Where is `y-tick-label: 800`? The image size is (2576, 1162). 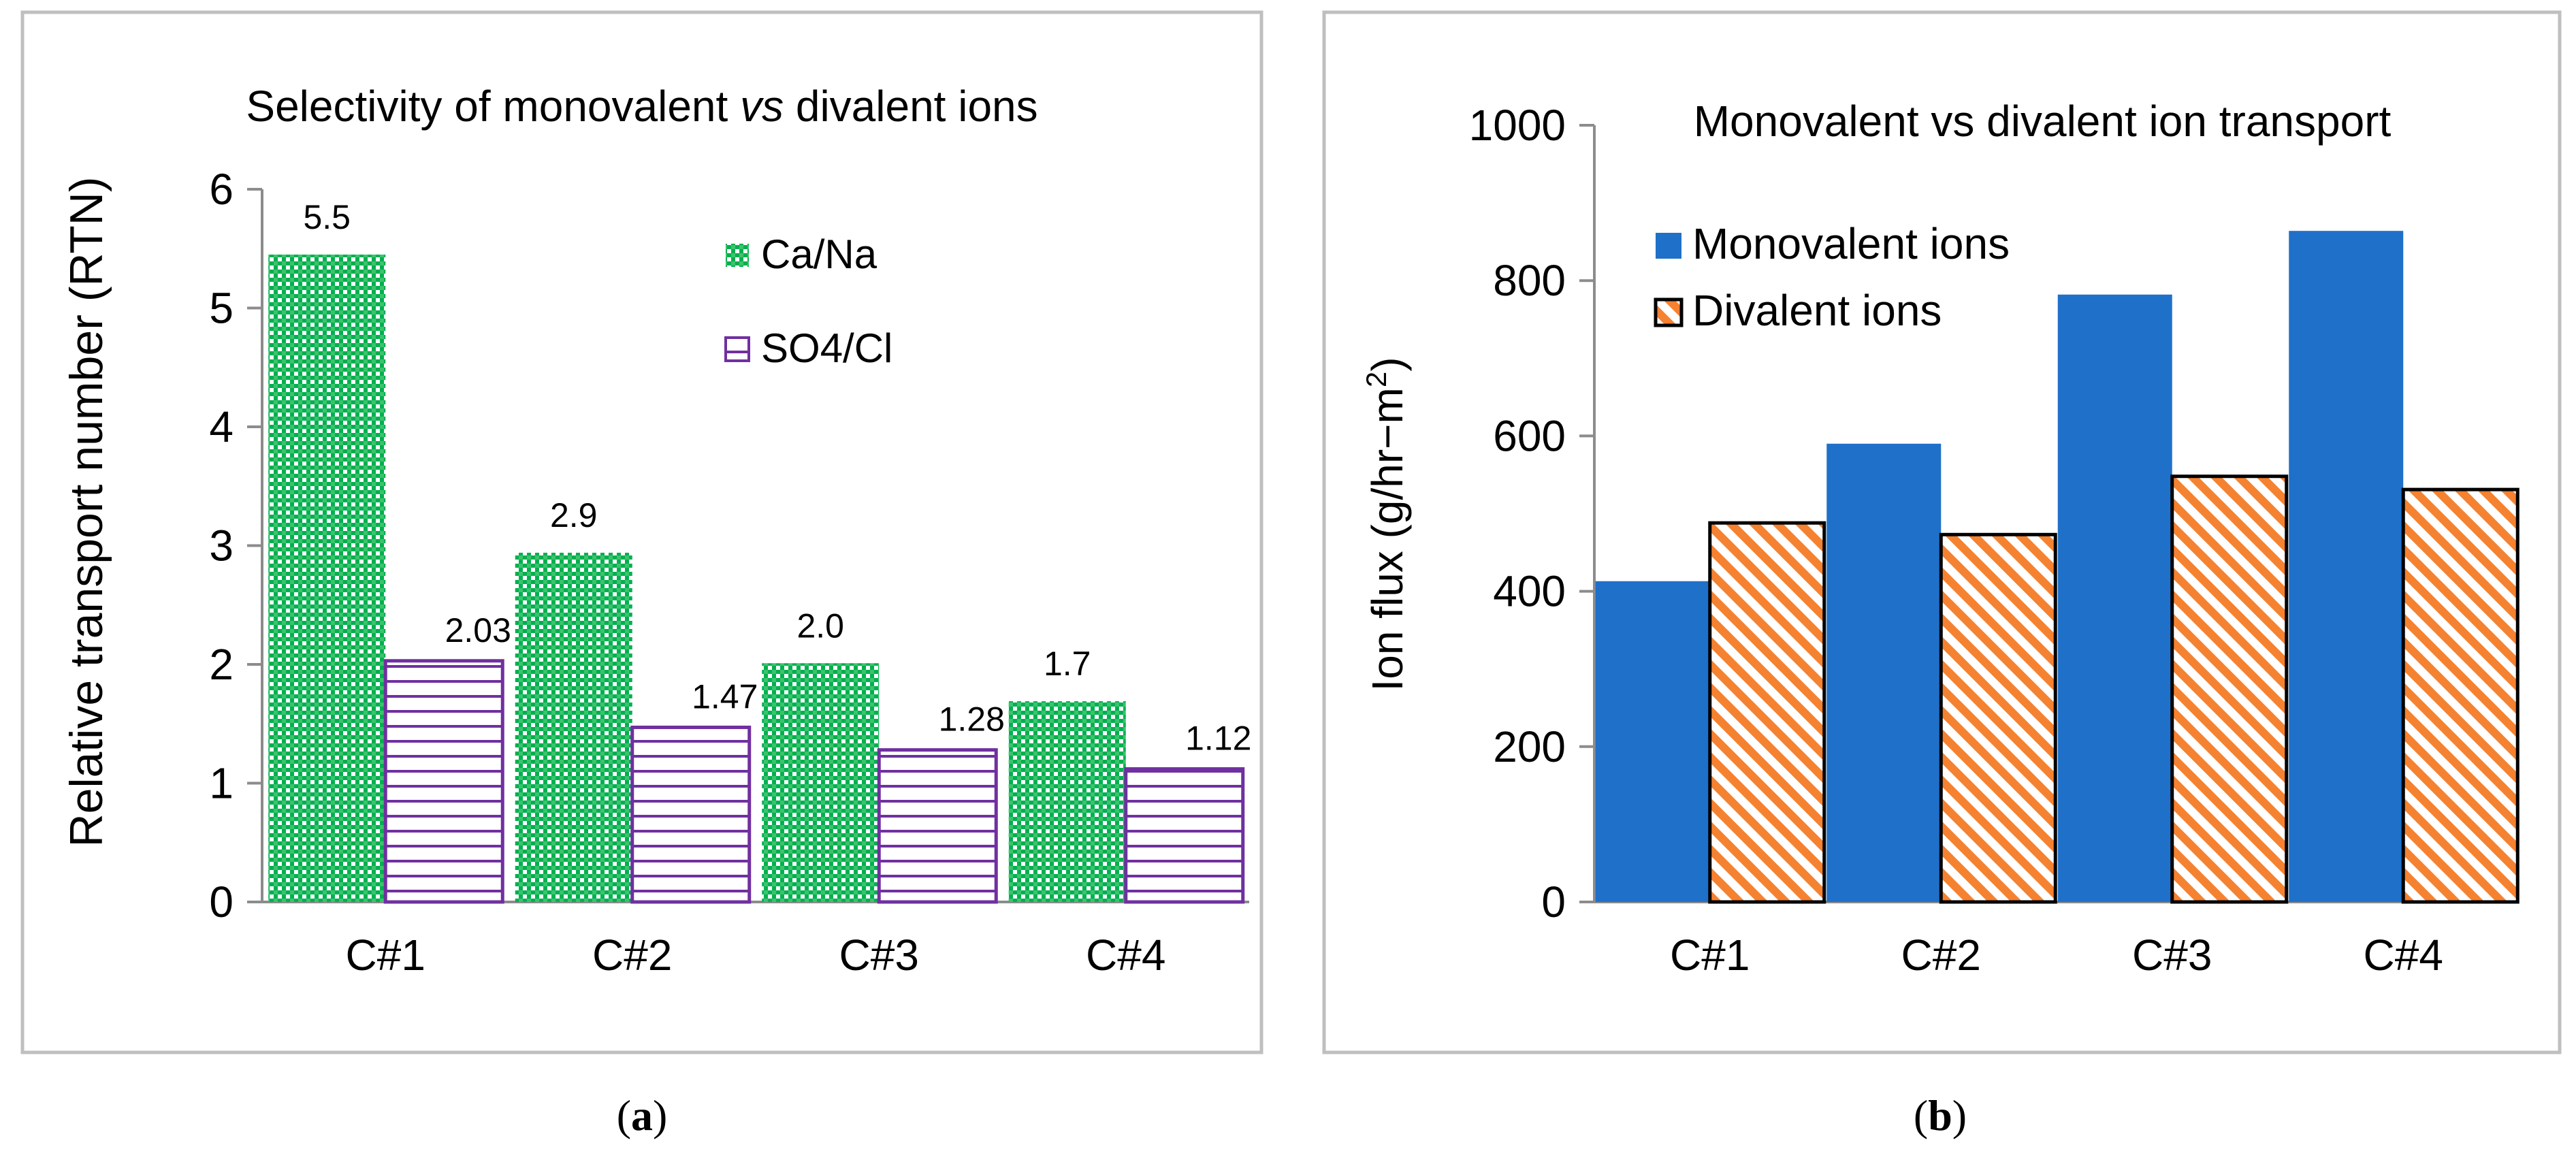
y-tick-label: 800 is located at coordinates (1529, 280).